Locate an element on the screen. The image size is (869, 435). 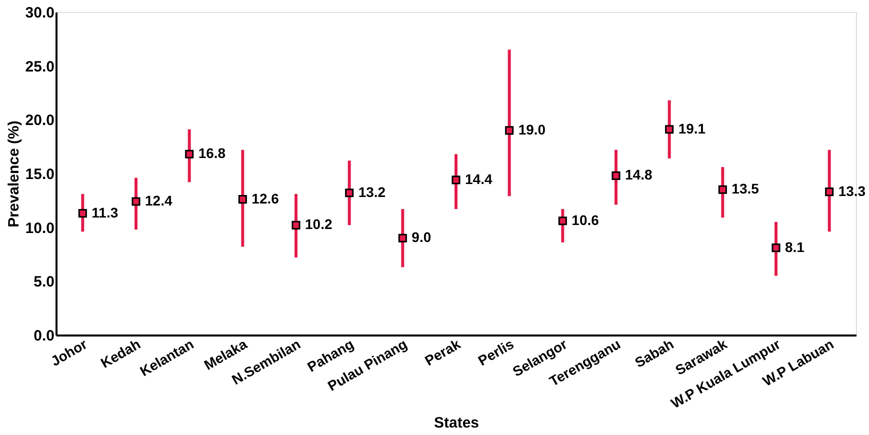
data-label: 8.1 is located at coordinates (795, 246).